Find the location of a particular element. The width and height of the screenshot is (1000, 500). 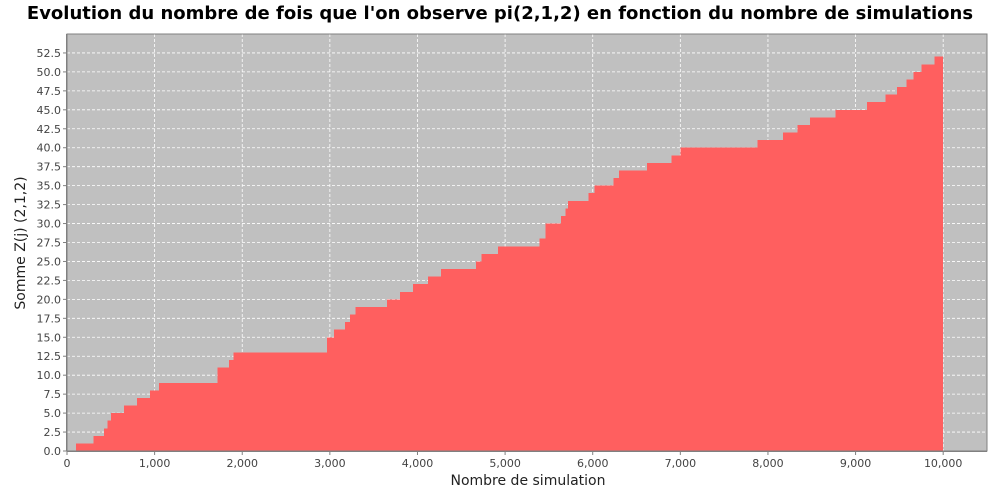

x-axis-label: Nombre de simulation is located at coordinates (528, 481).